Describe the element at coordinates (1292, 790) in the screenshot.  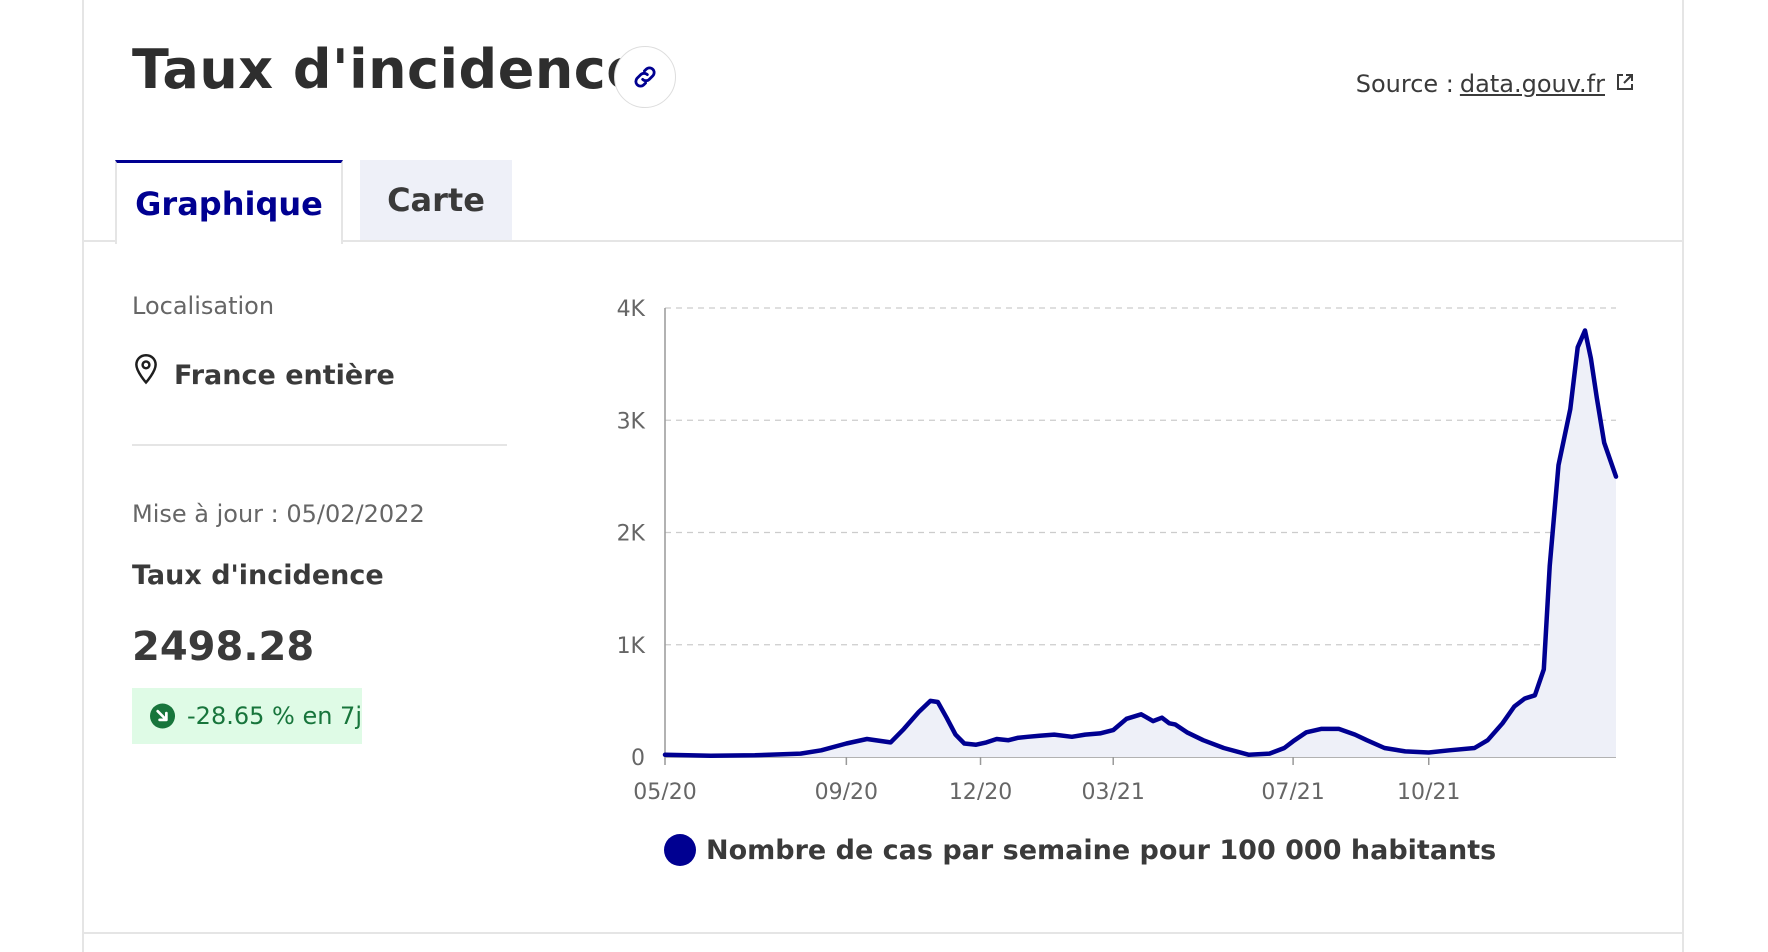
I see `x-tick-label: 07/21` at that location.